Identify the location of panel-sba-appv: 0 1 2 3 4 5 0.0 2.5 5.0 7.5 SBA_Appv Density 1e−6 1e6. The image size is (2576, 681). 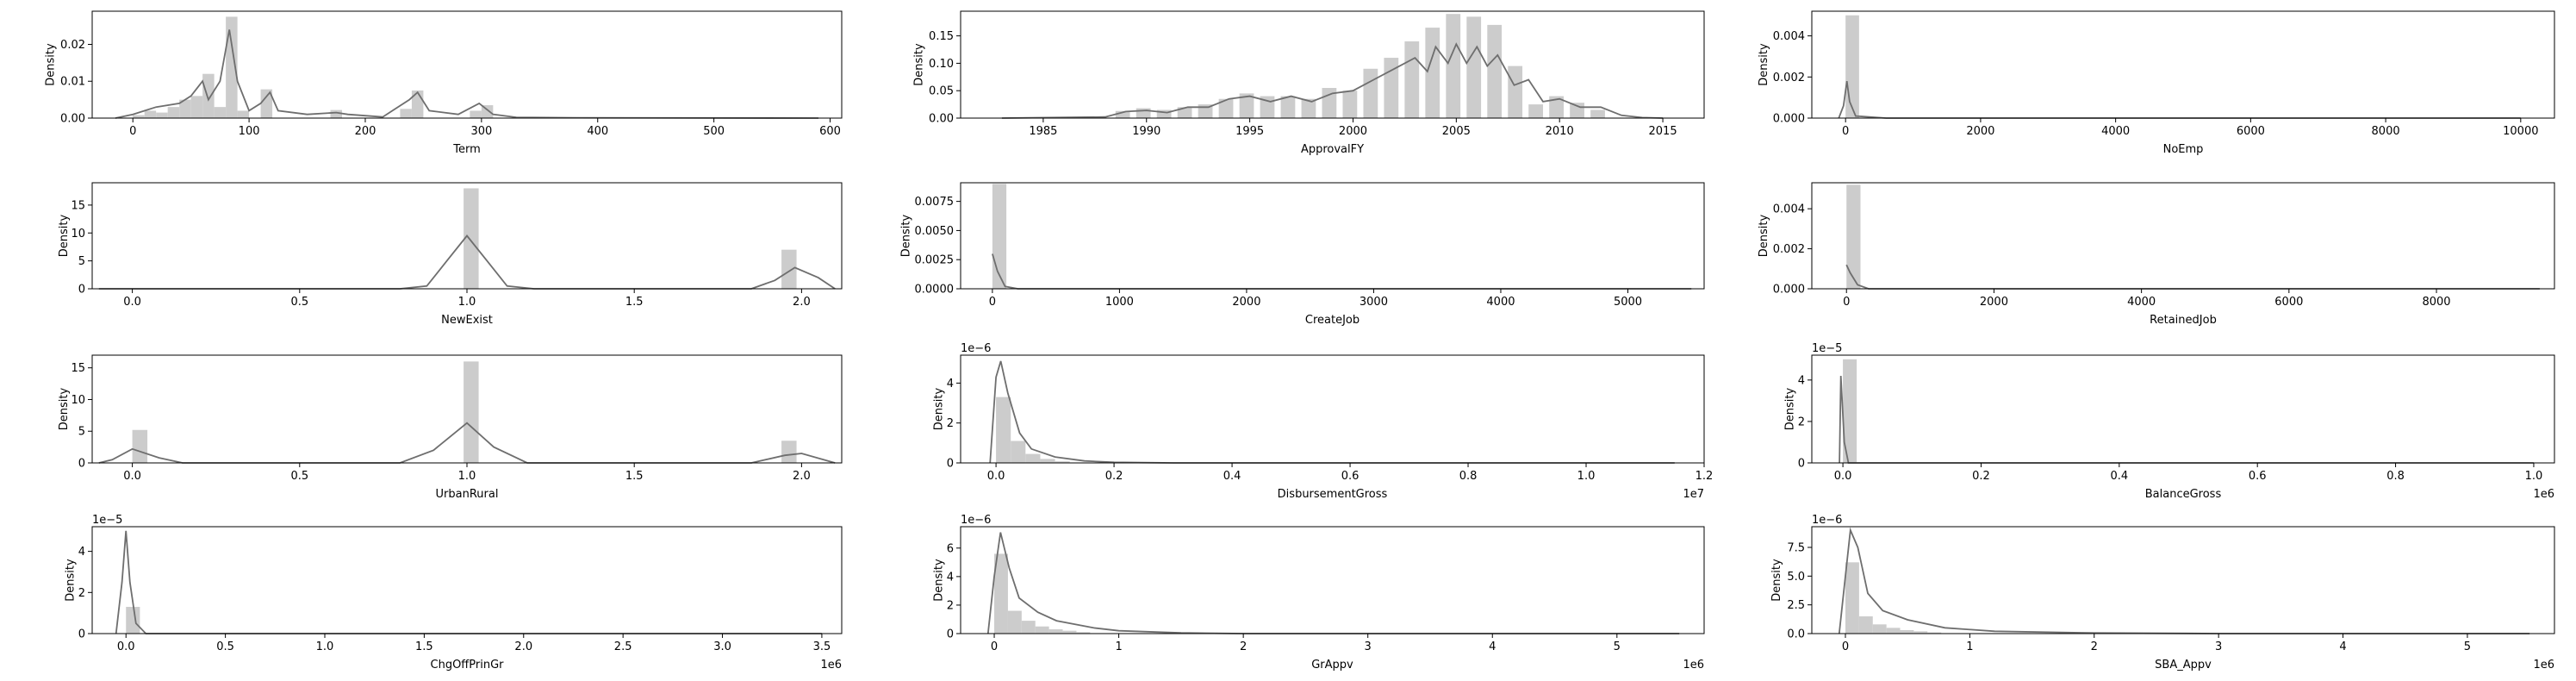
(2163, 593).